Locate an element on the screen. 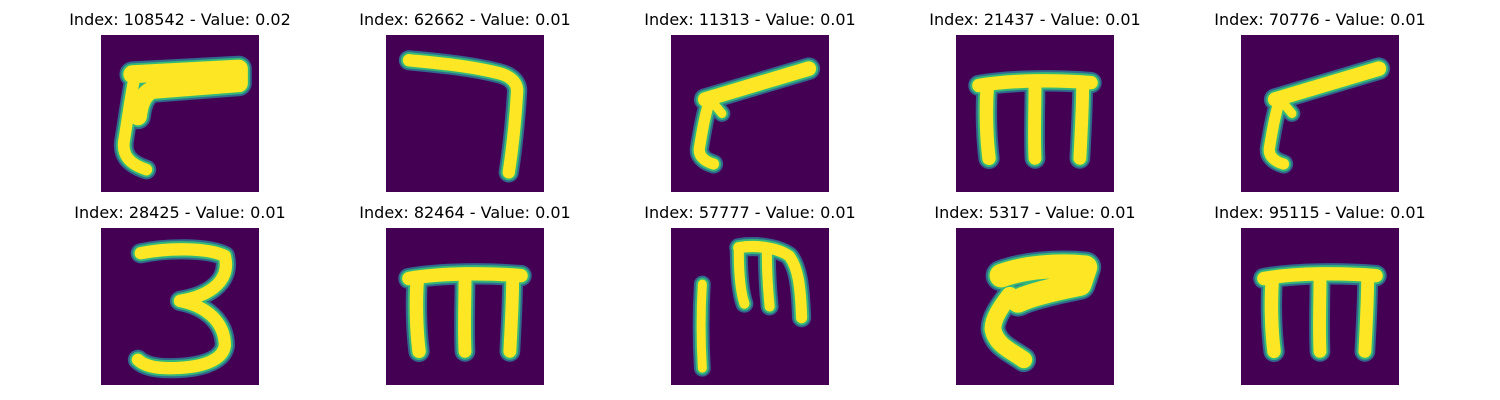 The width and height of the screenshot is (1500, 400). digit-image-split-m is located at coordinates (750, 306).